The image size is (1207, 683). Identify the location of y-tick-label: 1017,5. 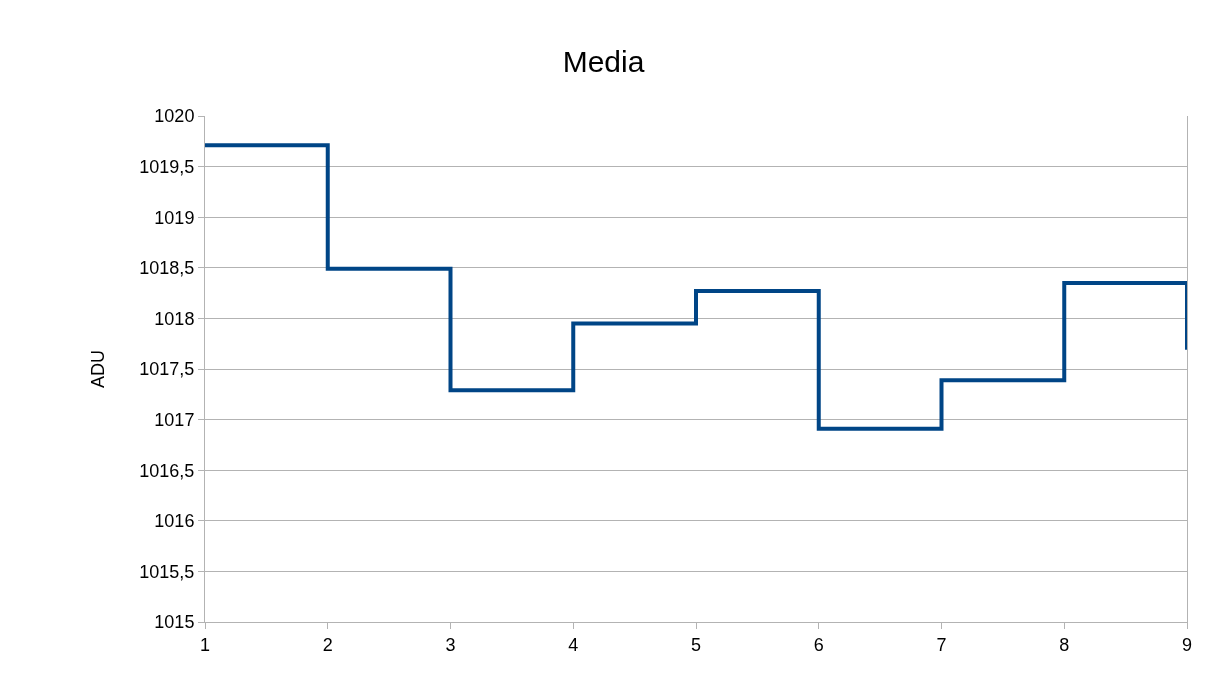
(167, 369).